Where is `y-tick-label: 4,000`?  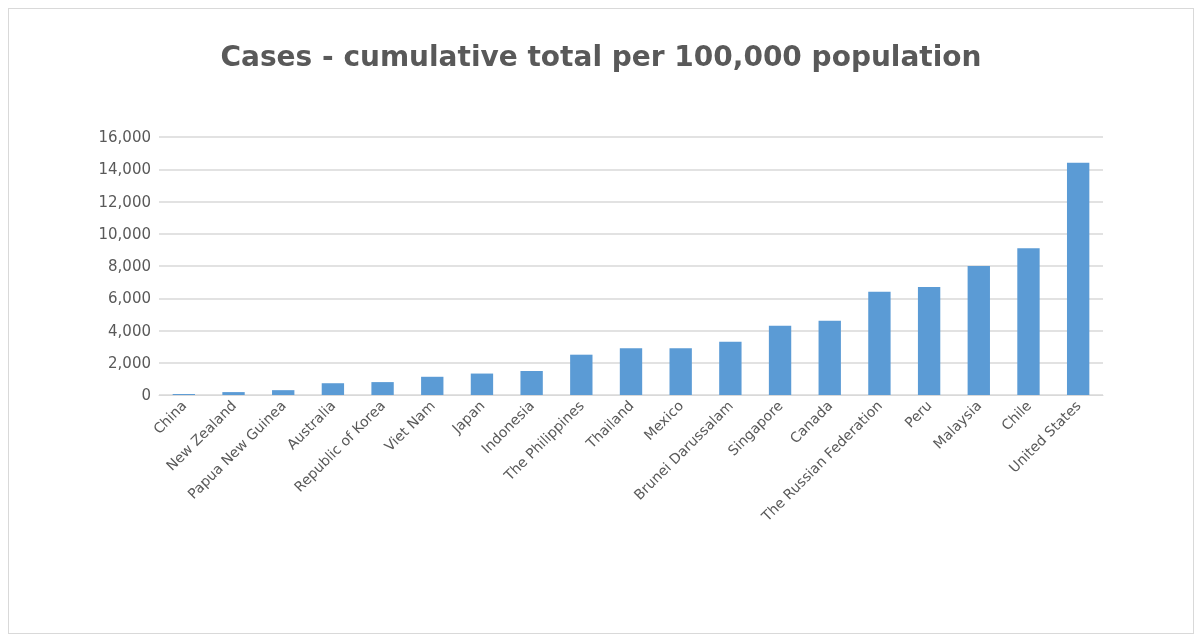 y-tick-label: 4,000 is located at coordinates (129, 330).